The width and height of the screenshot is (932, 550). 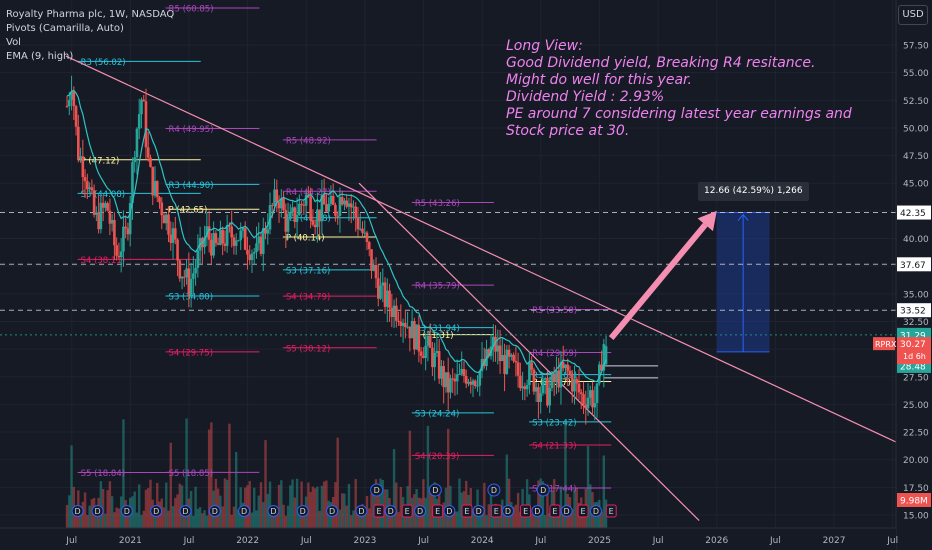 What do you see at coordinates (544, 46) in the screenshot?
I see `note-line: Long View:` at bounding box center [544, 46].